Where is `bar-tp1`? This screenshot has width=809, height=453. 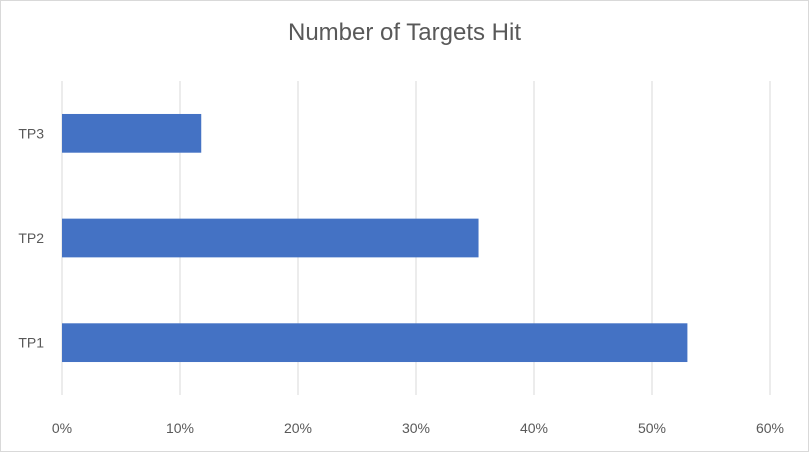
bar-tp1 is located at coordinates (375, 343).